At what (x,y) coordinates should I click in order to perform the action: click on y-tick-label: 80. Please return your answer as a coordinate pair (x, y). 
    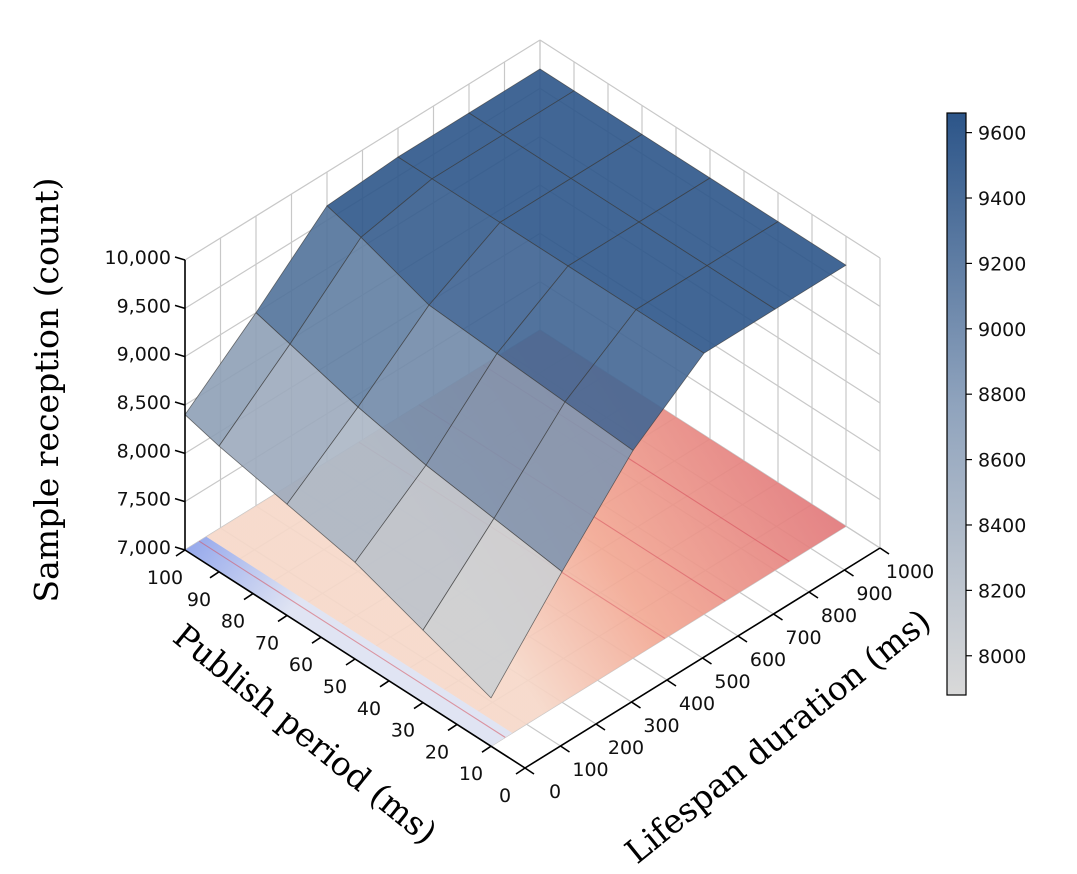
    Looking at the image, I should click on (233, 622).